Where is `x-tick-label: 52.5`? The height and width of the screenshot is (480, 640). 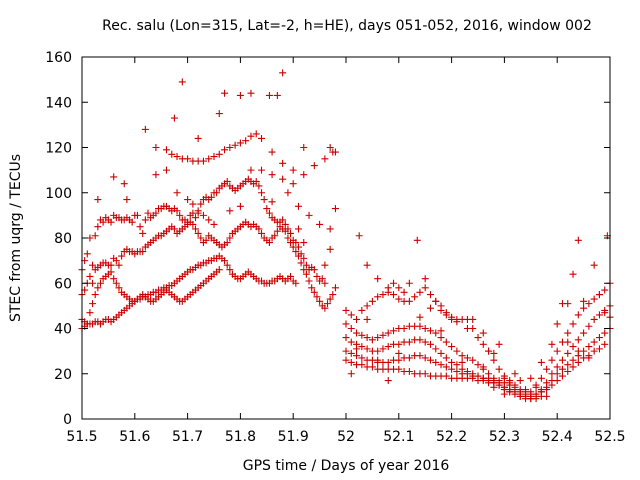 x-tick-label: 52.5 is located at coordinates (609, 437).